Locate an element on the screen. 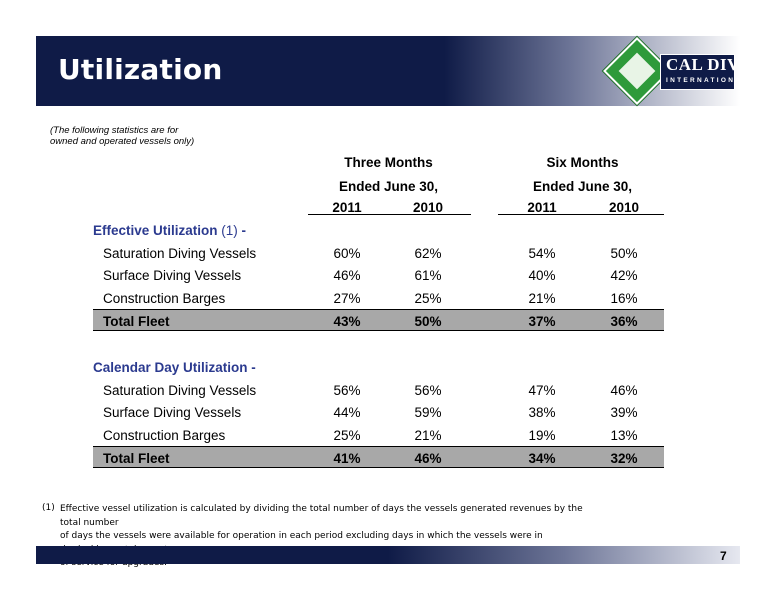 The height and width of the screenshot is (600, 776). total-cell: 50% is located at coordinates (428, 321).